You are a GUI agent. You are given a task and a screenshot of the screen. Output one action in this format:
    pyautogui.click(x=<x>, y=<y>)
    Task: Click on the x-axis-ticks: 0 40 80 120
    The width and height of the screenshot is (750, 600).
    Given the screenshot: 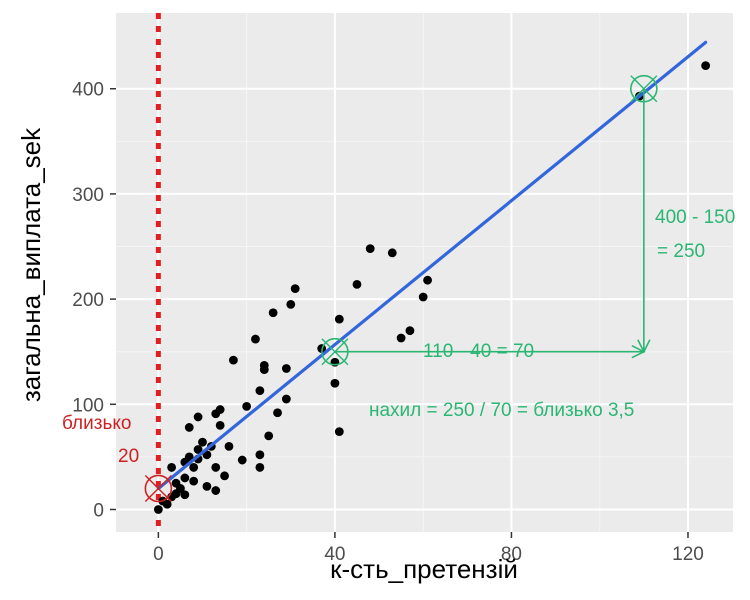 What is the action you would take?
    pyautogui.click(x=428, y=548)
    